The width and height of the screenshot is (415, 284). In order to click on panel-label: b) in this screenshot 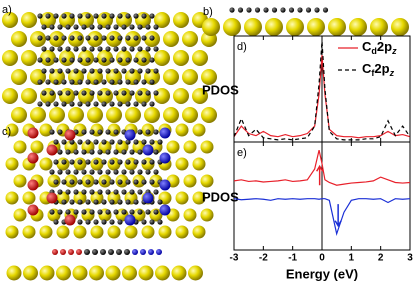, I will do `click(208, 12)`.